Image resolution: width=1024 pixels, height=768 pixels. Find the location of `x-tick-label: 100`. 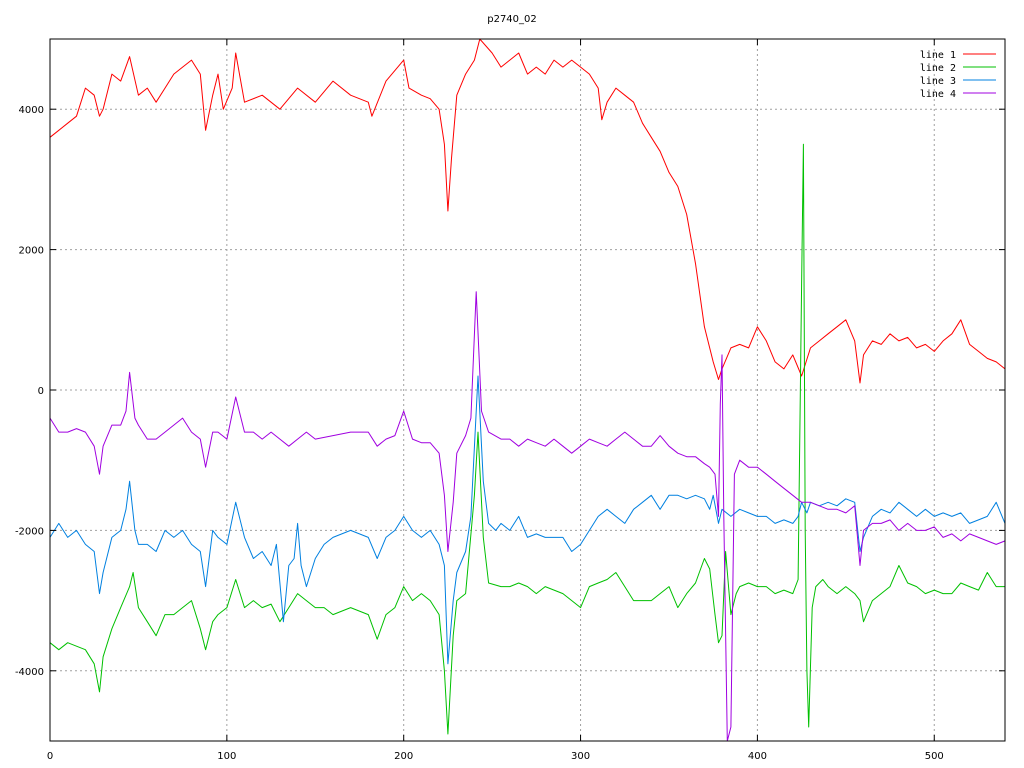

x-tick-label: 100 is located at coordinates (226, 756).